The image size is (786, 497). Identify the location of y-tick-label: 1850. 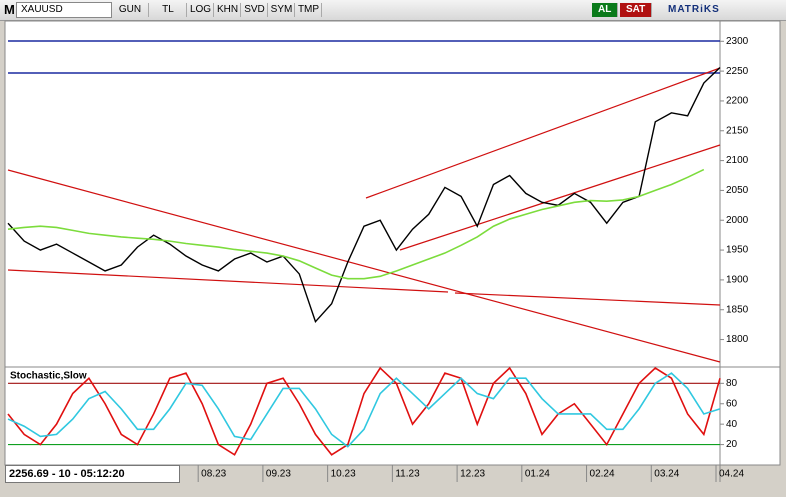
(737, 309).